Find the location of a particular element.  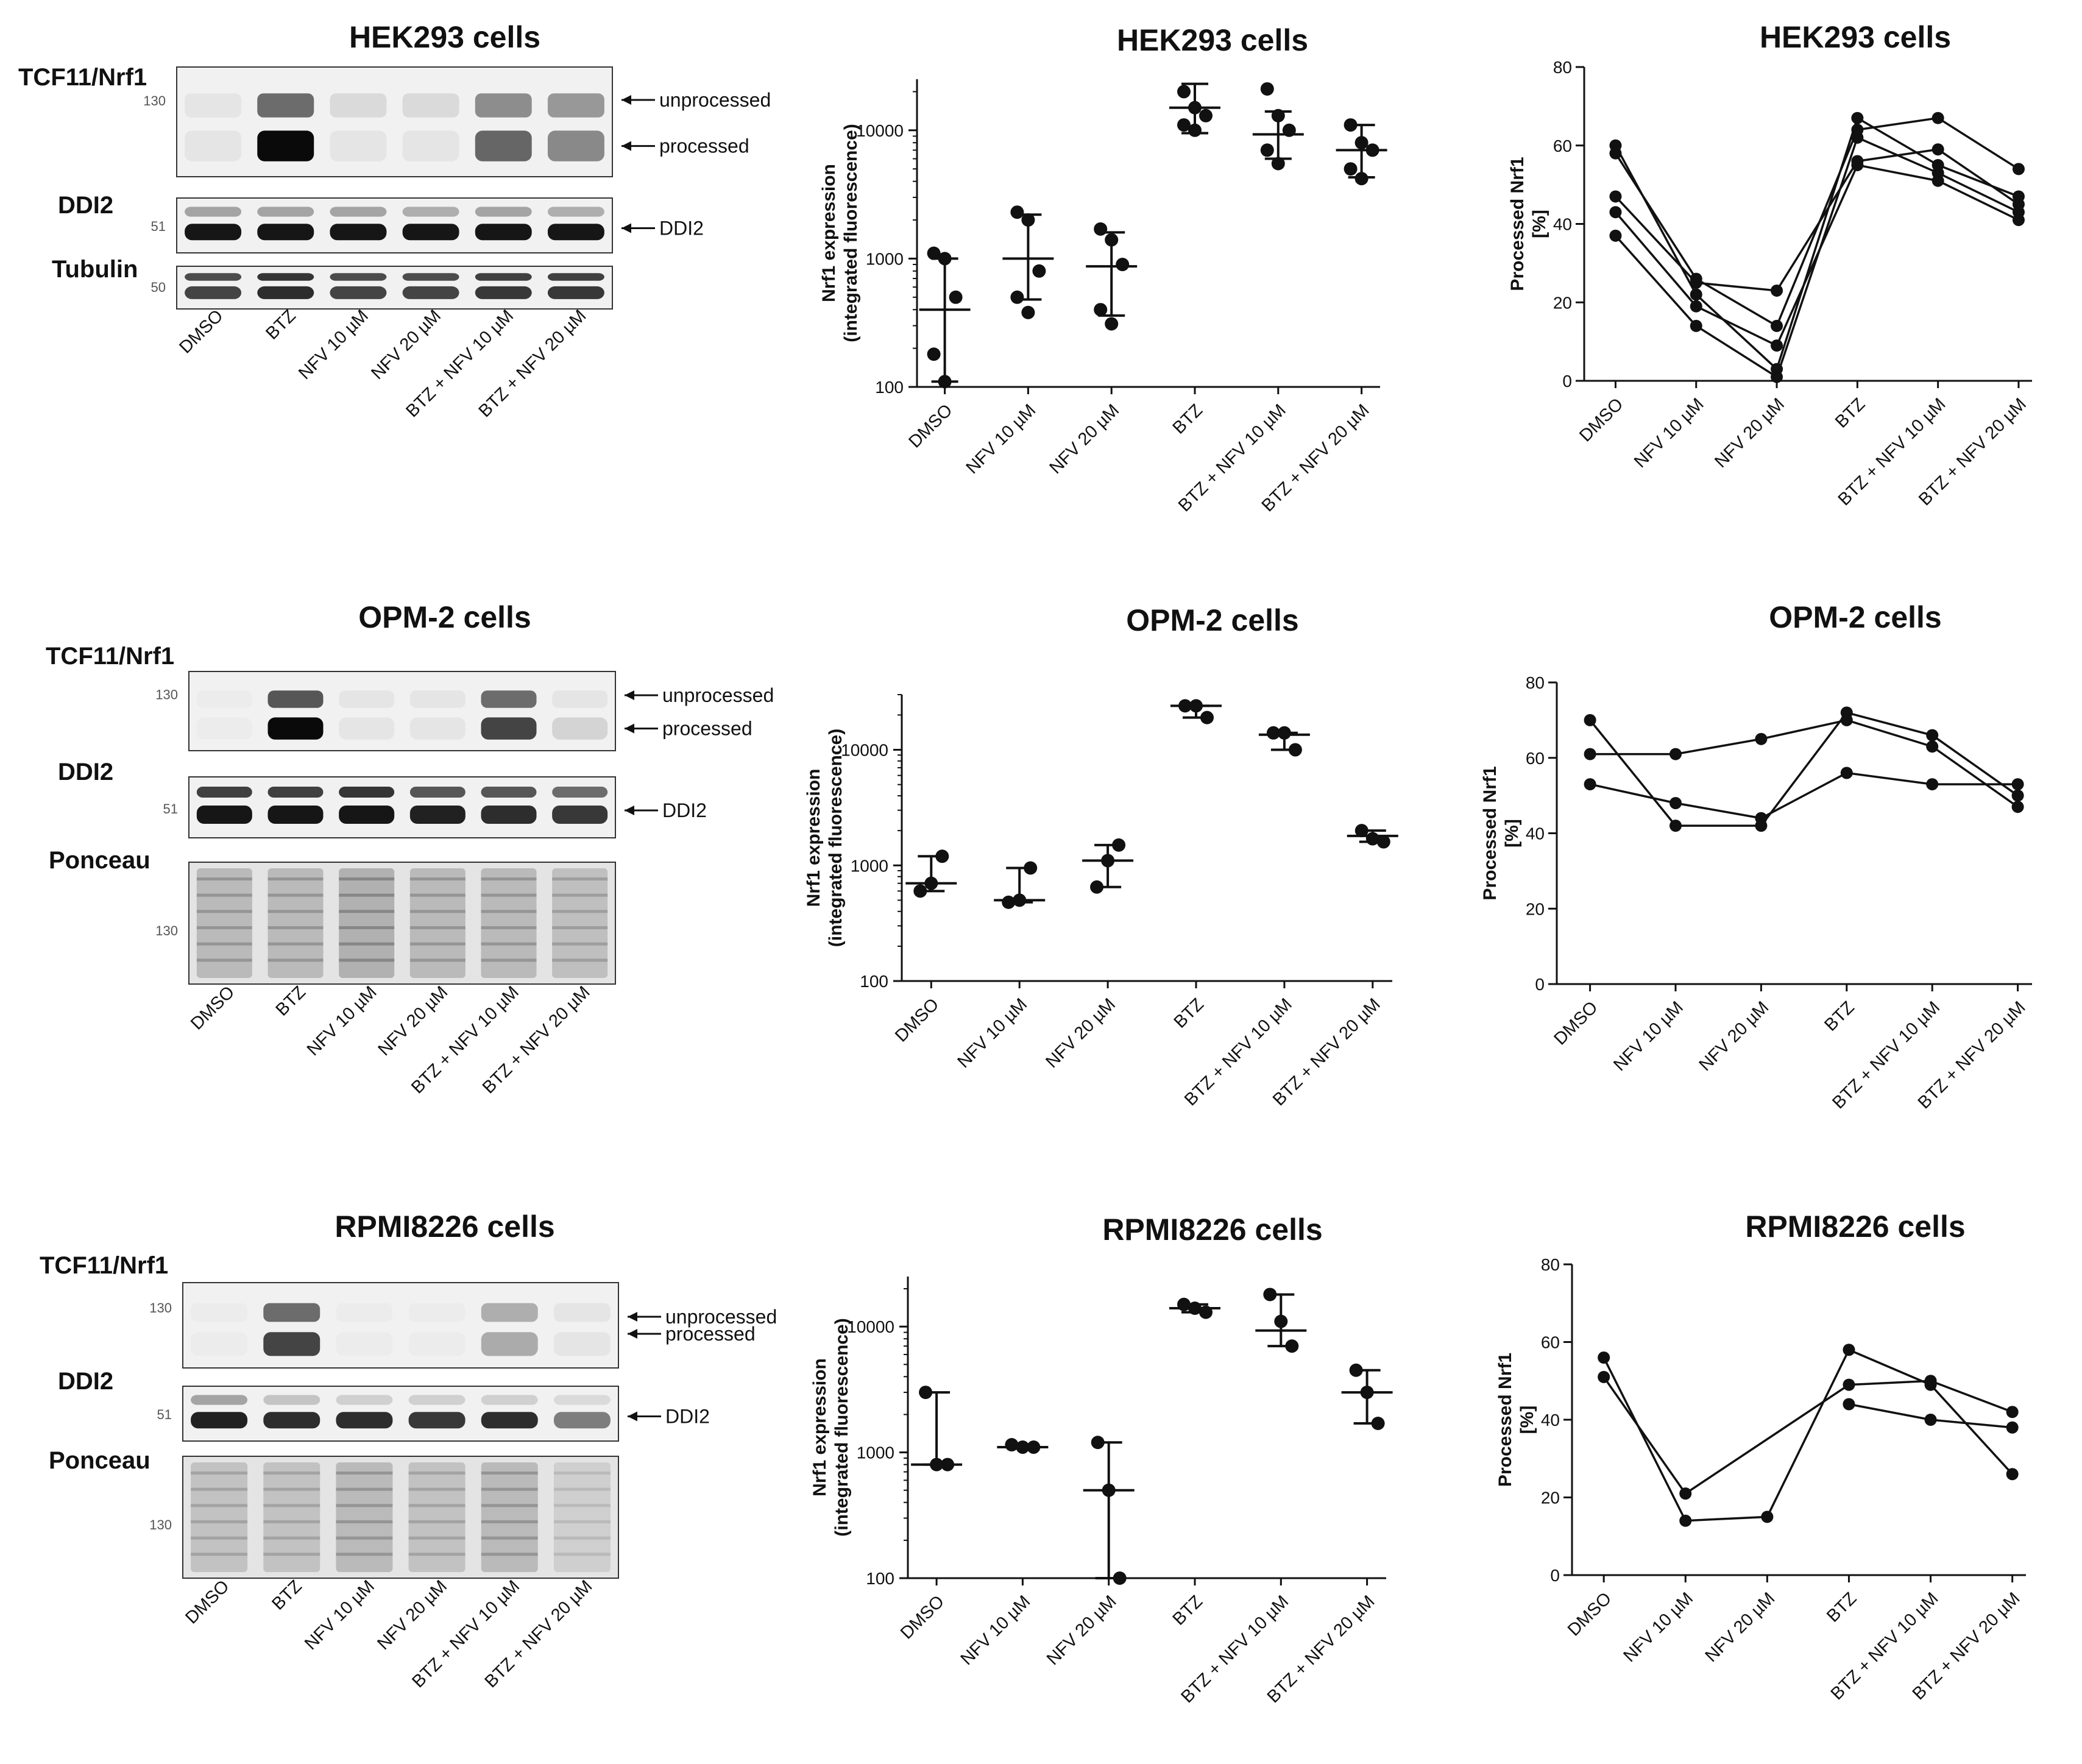

blot-lane-tick-label: BTZ is located at coordinates (280, 324).